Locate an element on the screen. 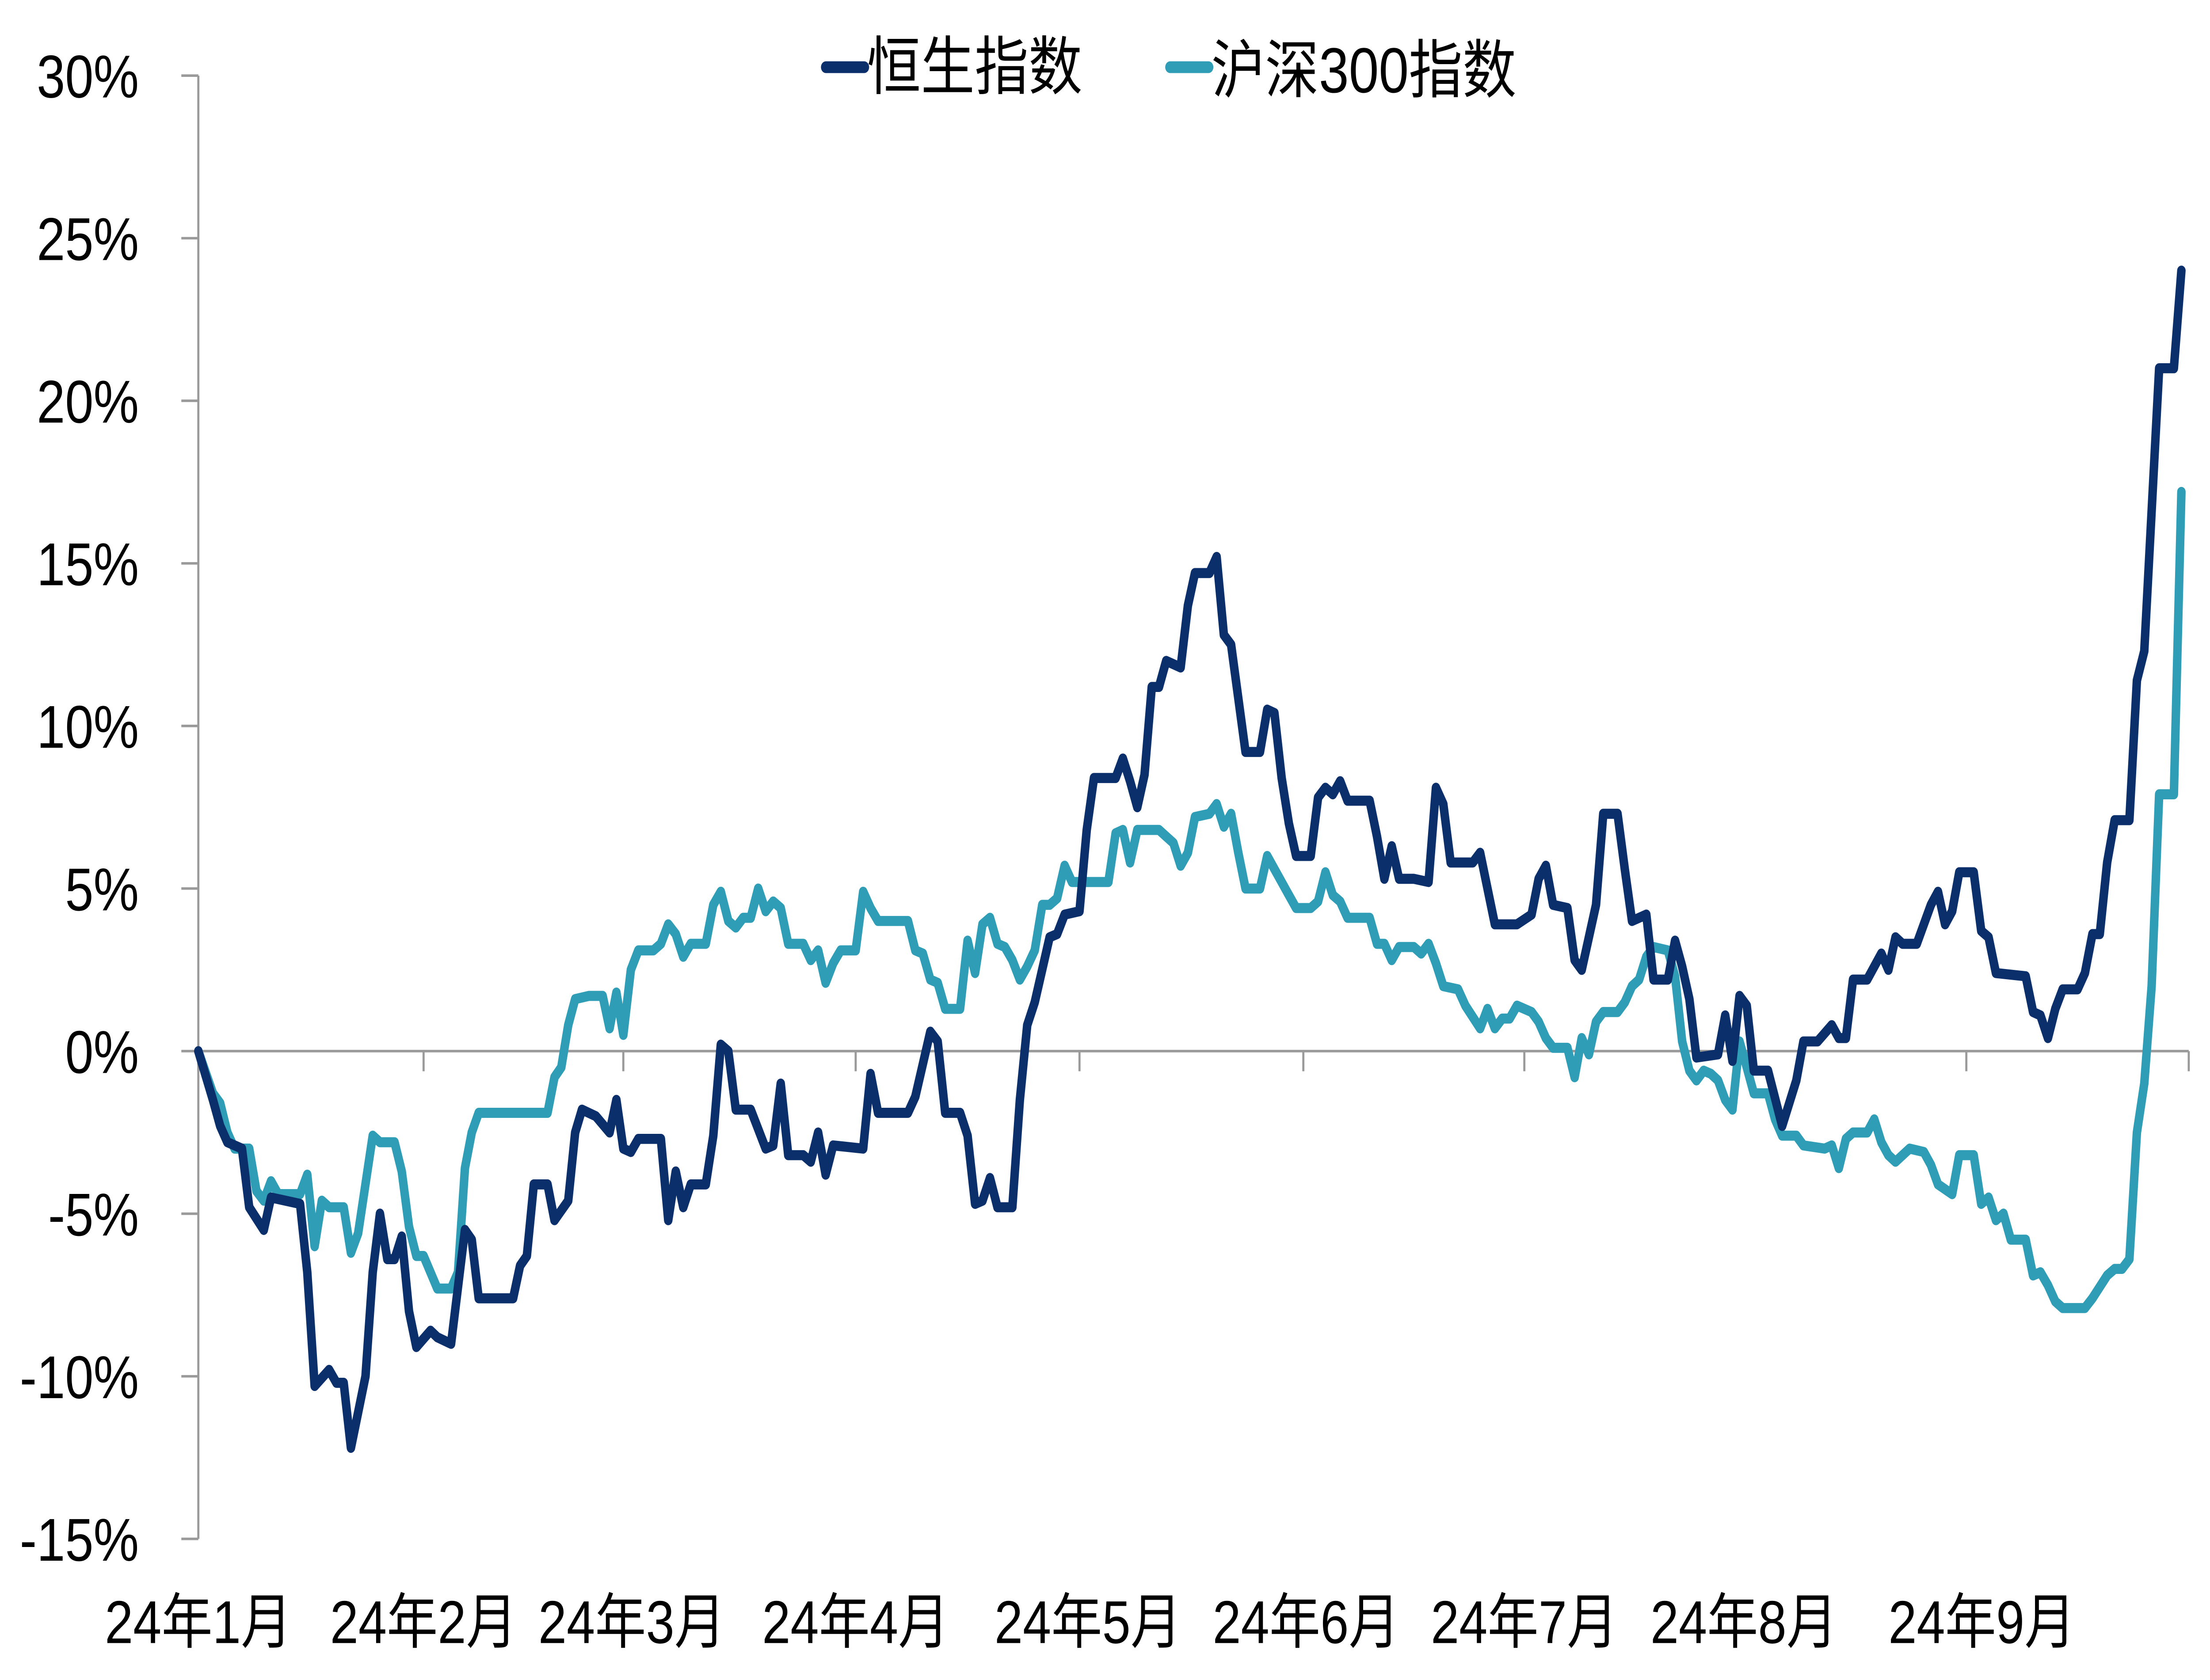 This screenshot has height=1680, width=2210. x-tick-label: 24年7月 is located at coordinates (1524, 1622).